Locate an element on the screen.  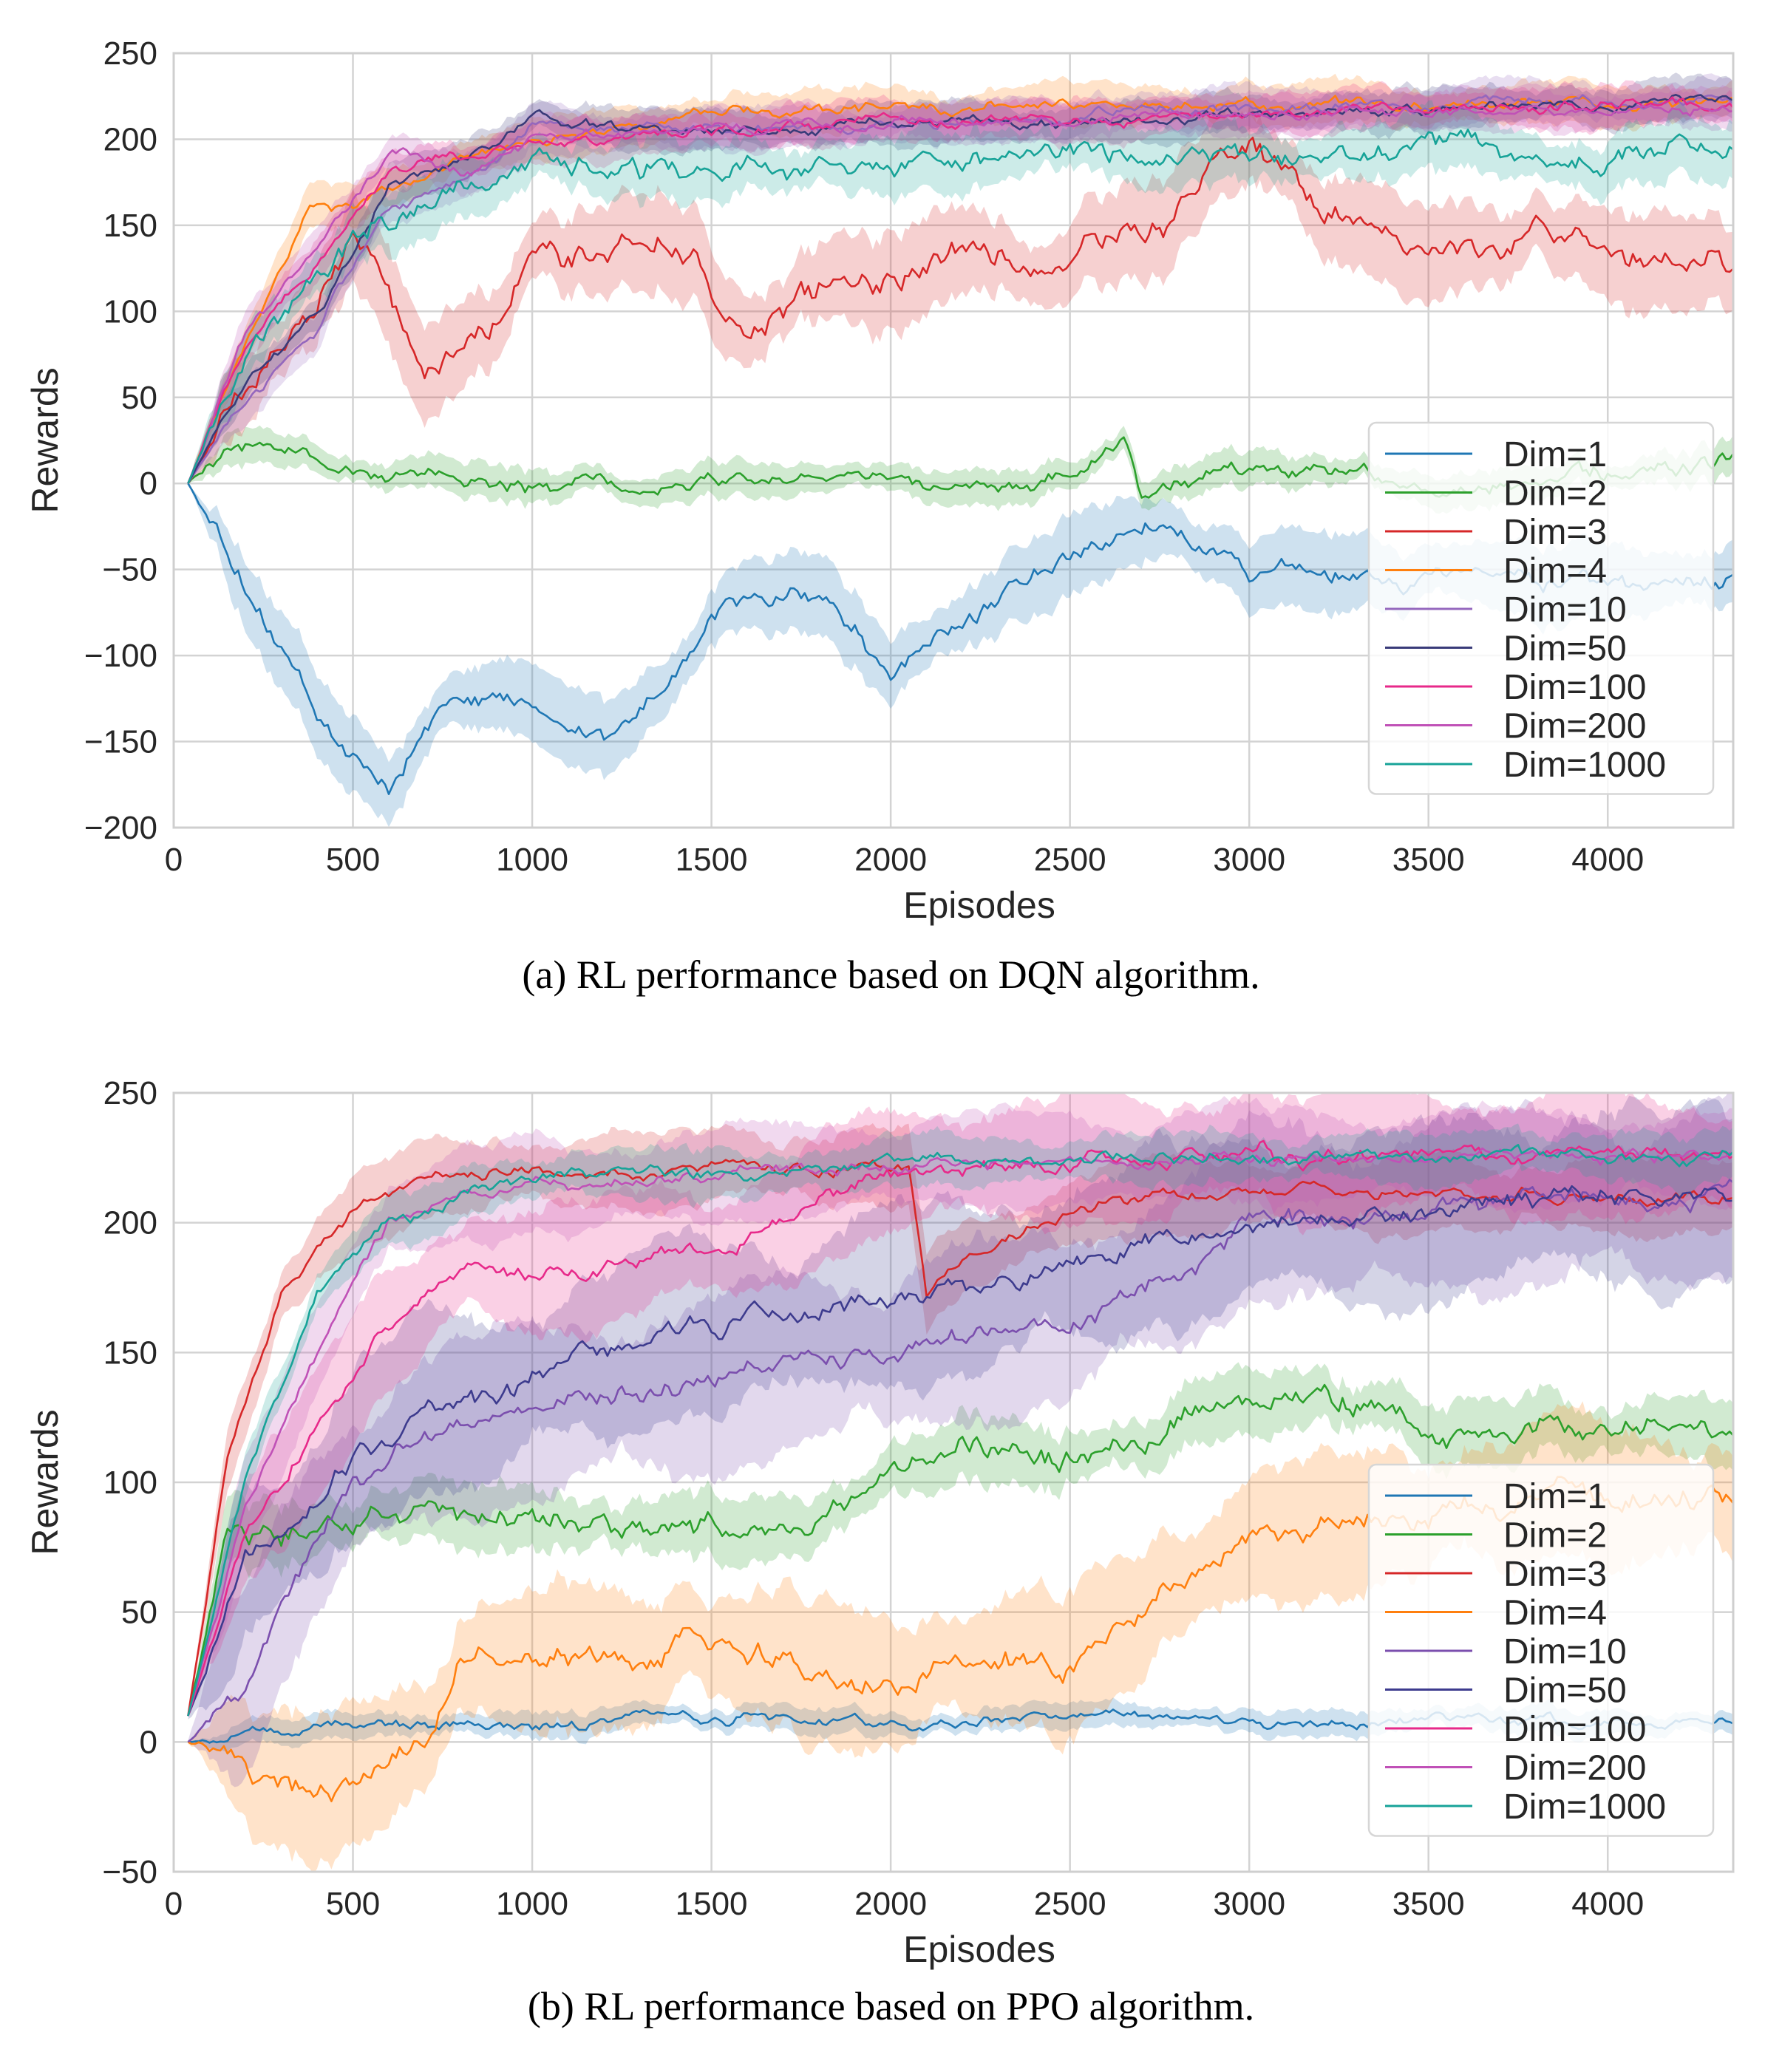
series-band-Dim=1 is located at coordinates (960, 655).